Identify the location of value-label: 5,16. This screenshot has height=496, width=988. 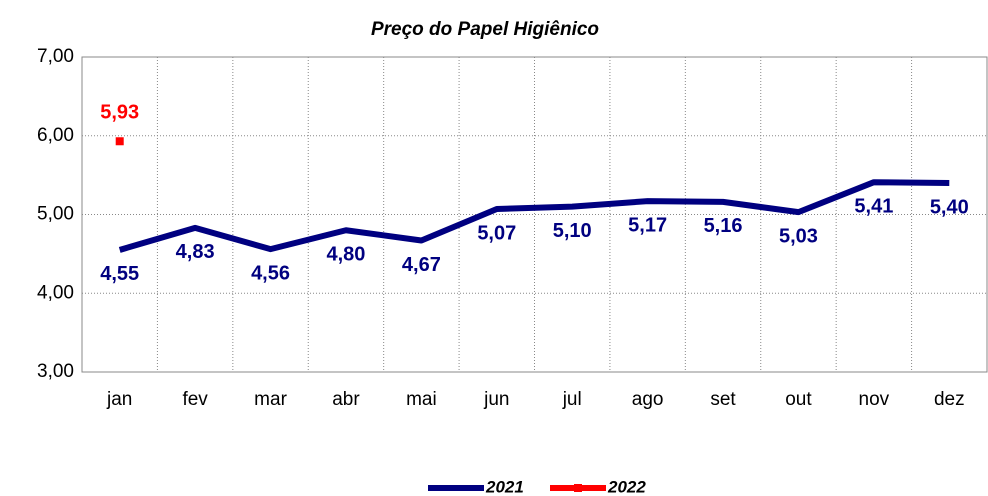
(723, 226).